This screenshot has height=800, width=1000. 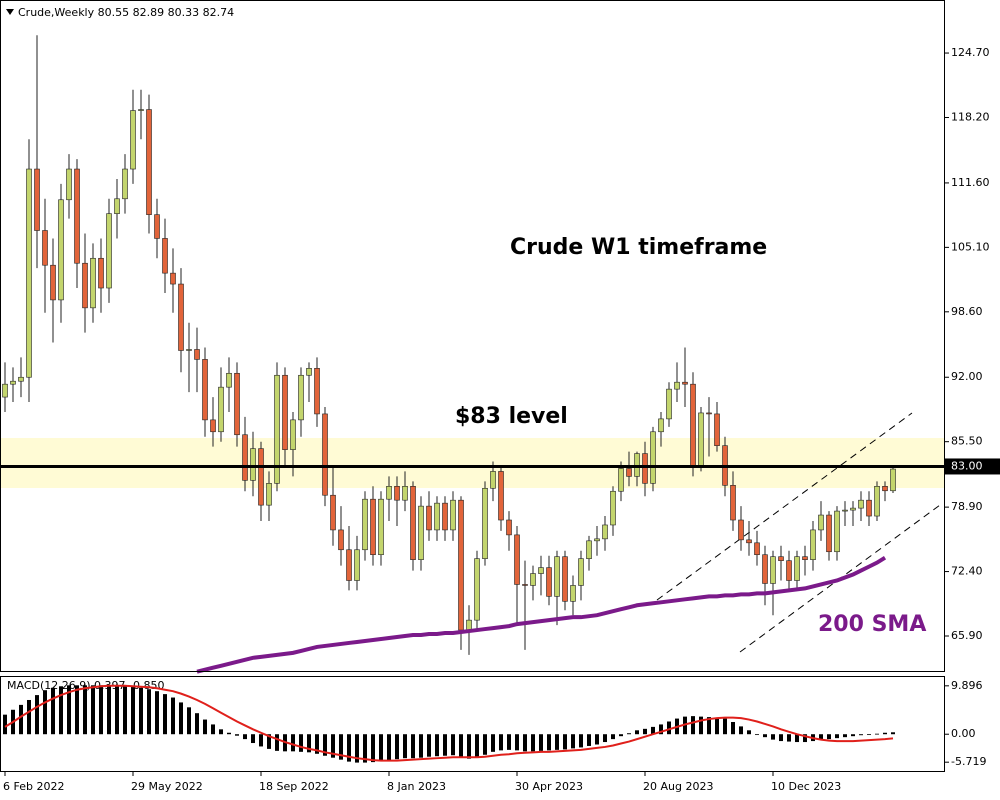 What do you see at coordinates (967, 571) in the screenshot?
I see `y-tick-label: 72.40` at bounding box center [967, 571].